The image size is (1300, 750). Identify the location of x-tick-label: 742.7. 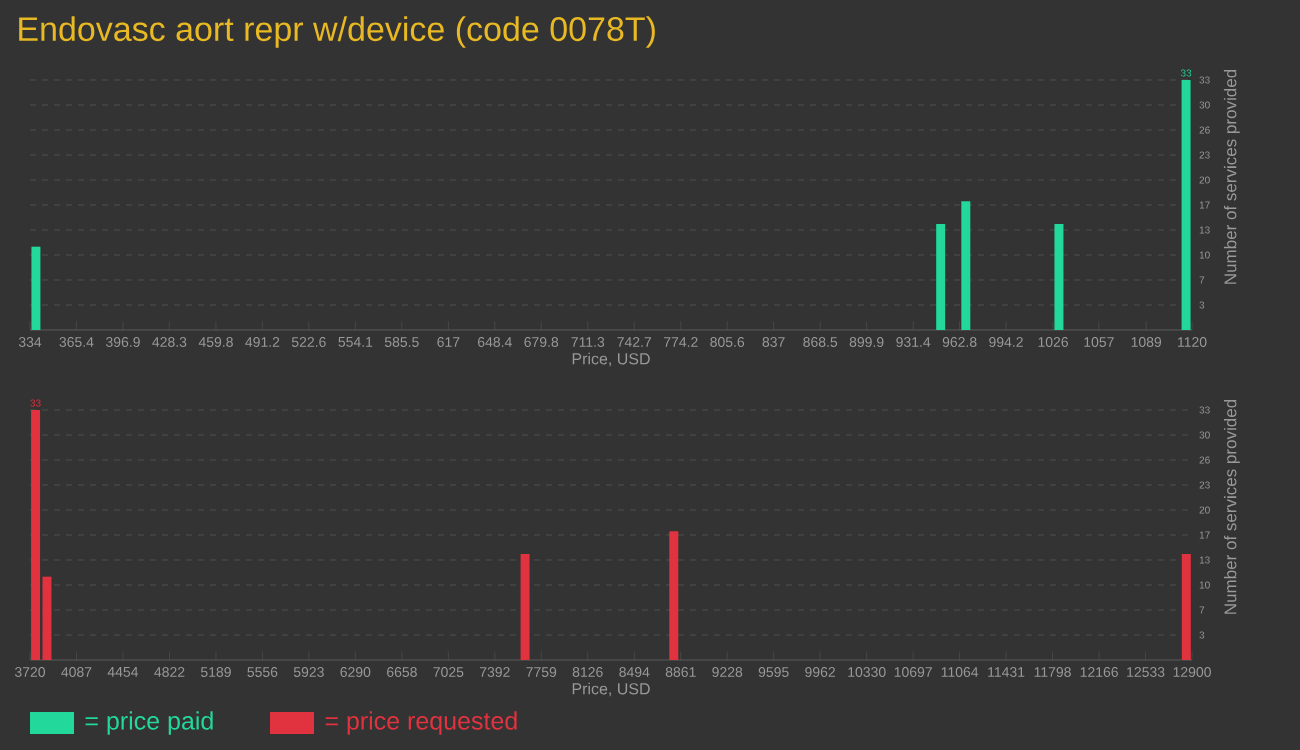
(634, 342).